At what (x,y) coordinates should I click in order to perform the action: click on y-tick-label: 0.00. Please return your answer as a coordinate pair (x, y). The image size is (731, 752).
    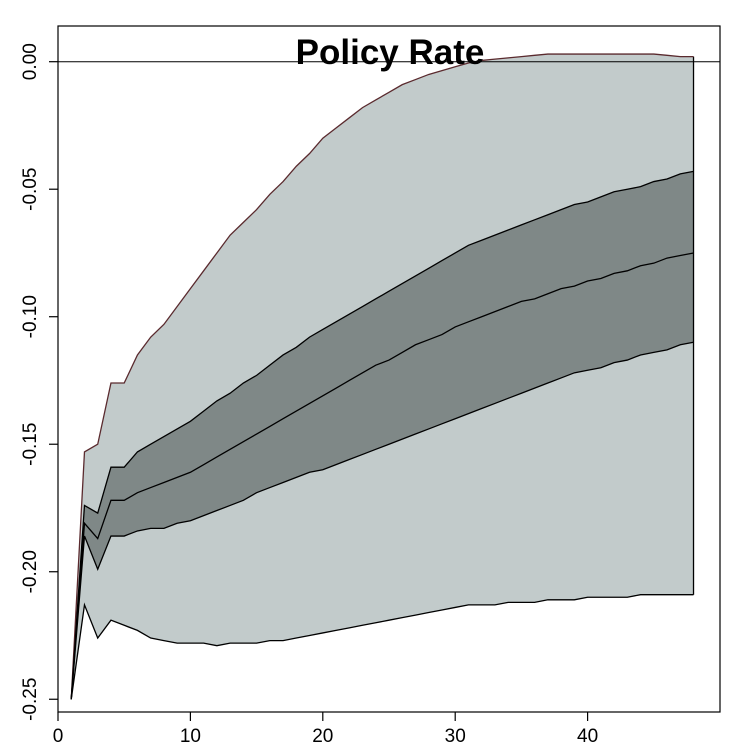
    Looking at the image, I should click on (30, 61).